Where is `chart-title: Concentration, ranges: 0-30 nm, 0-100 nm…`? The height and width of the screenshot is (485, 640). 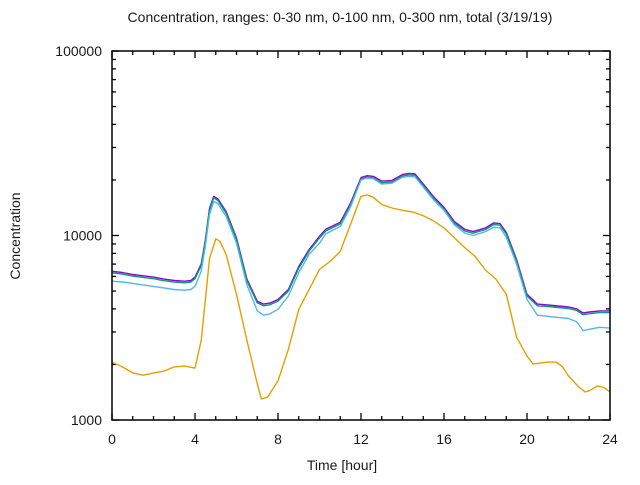 chart-title: Concentration, ranges: 0-30 nm, 0-100 nm… is located at coordinates (340, 17).